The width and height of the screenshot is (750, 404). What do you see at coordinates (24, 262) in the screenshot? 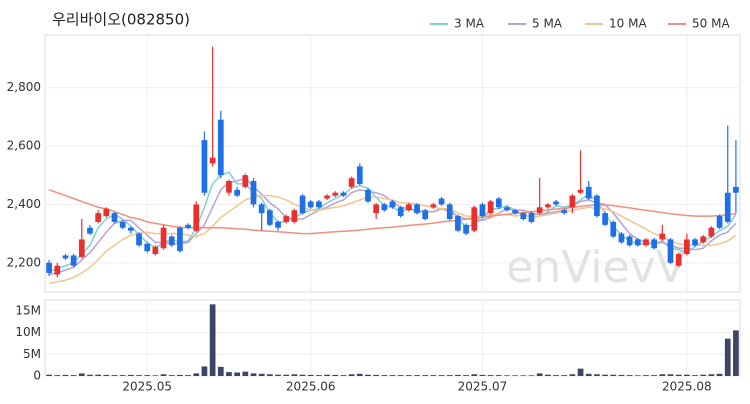
I see `y-tick-label: 2,200` at bounding box center [24, 262].